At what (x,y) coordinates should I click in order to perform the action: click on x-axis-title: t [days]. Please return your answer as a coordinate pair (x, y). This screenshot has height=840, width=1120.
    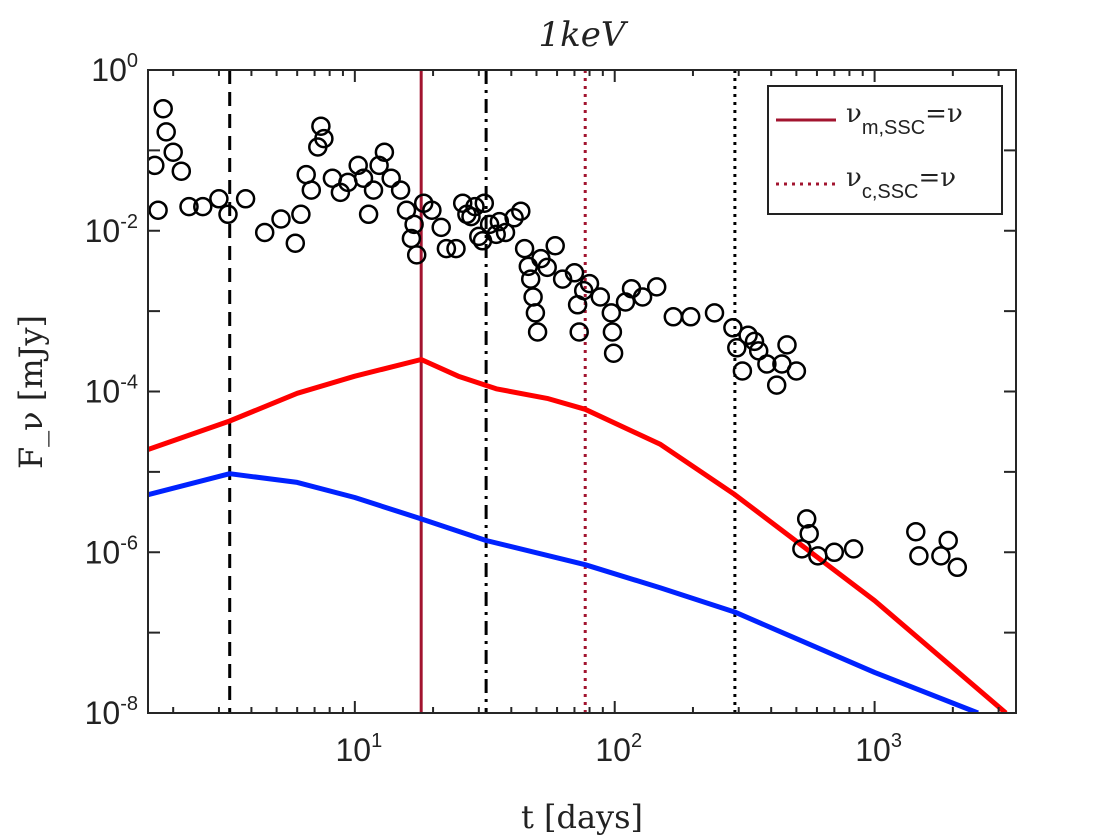
    Looking at the image, I should click on (582, 817).